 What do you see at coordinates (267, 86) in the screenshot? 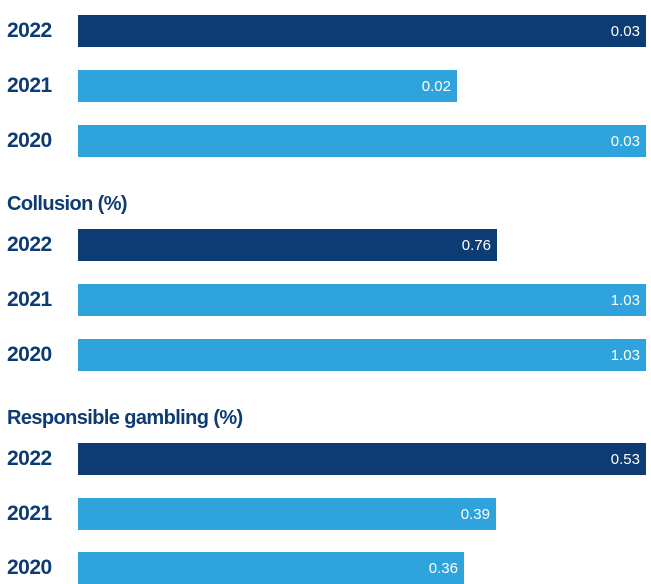
I see `bar: 0.02` at bounding box center [267, 86].